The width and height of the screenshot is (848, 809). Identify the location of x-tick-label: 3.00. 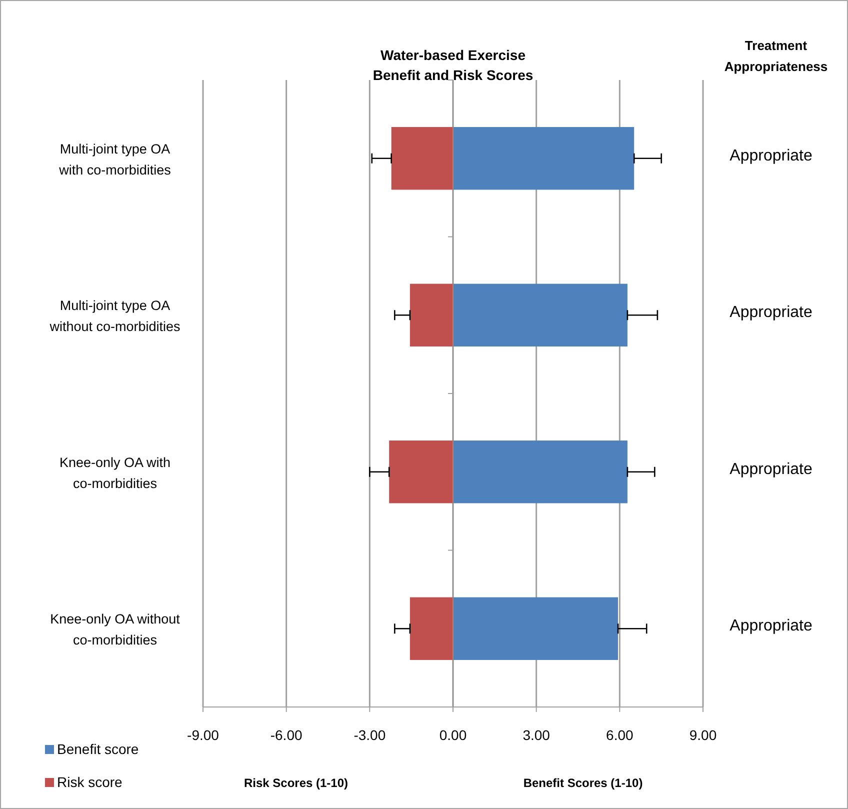
(536, 735).